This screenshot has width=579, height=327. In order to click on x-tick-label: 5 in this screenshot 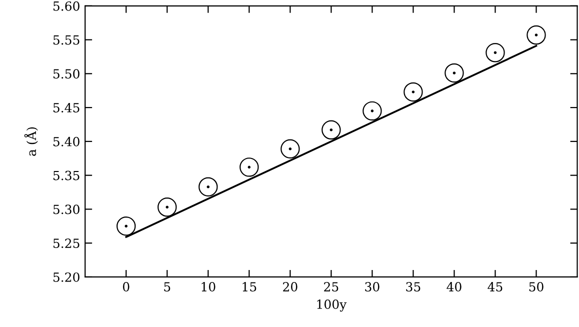, I will do `click(167, 287)`.